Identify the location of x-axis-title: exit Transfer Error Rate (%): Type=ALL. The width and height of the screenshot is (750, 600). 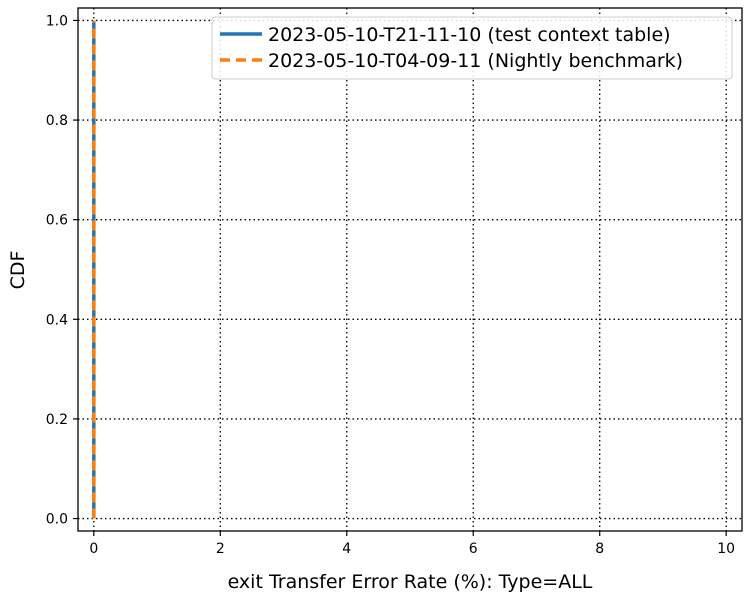
(410, 582).